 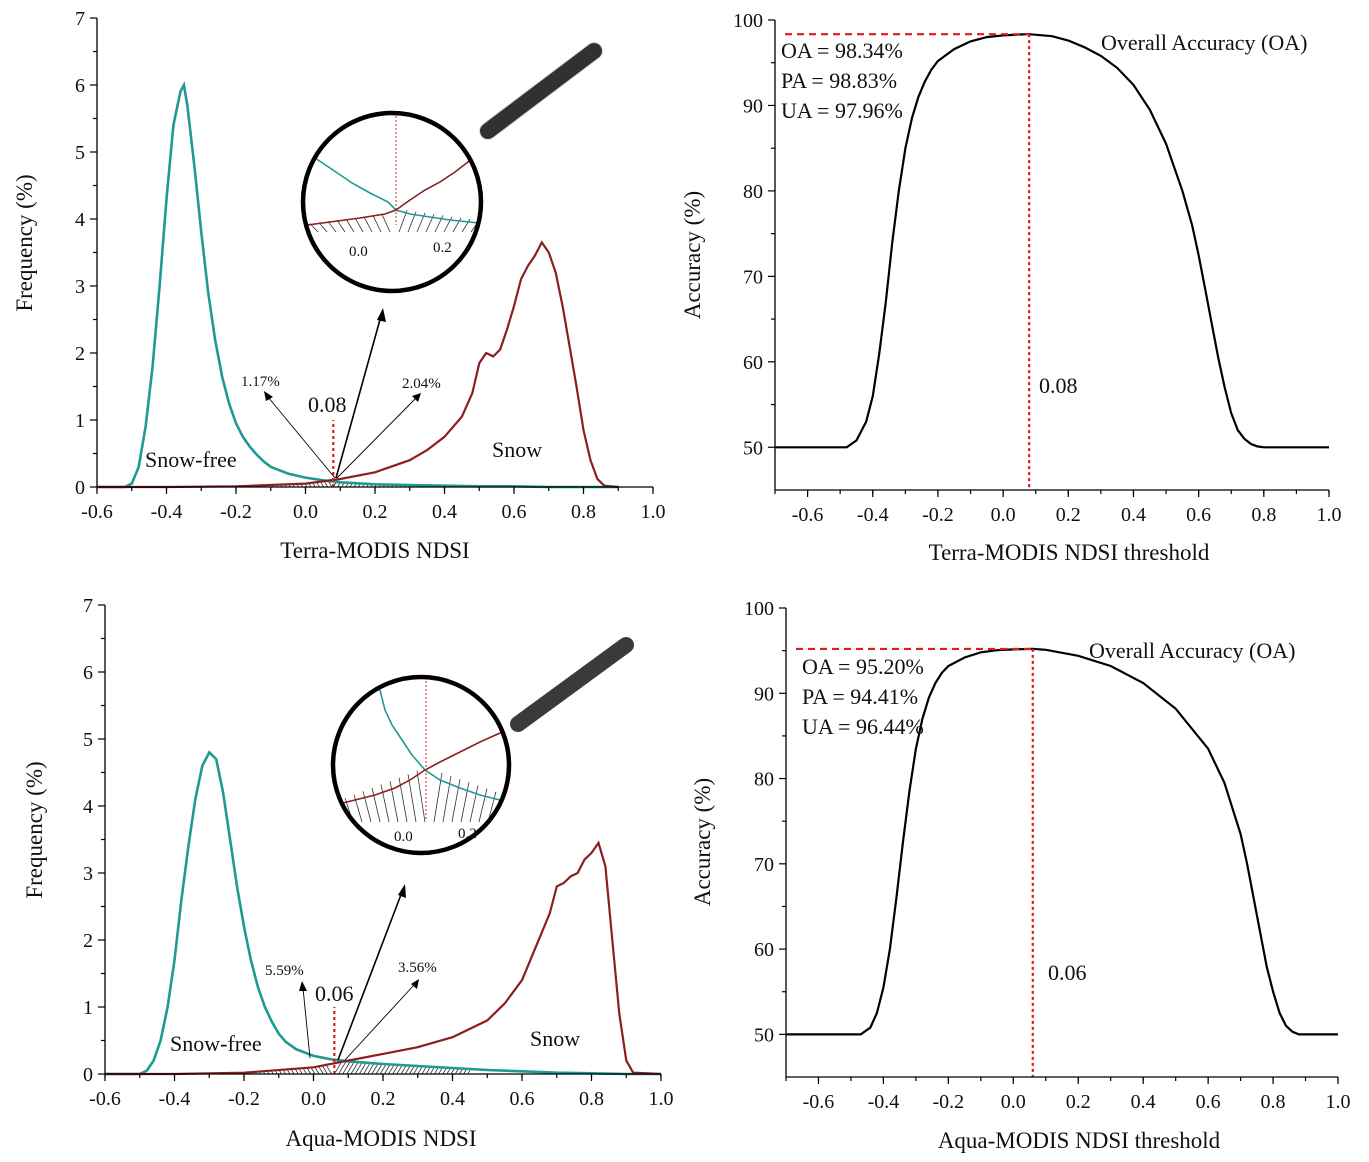 I want to click on y-tick-label: 50, so click(x=753, y=448).